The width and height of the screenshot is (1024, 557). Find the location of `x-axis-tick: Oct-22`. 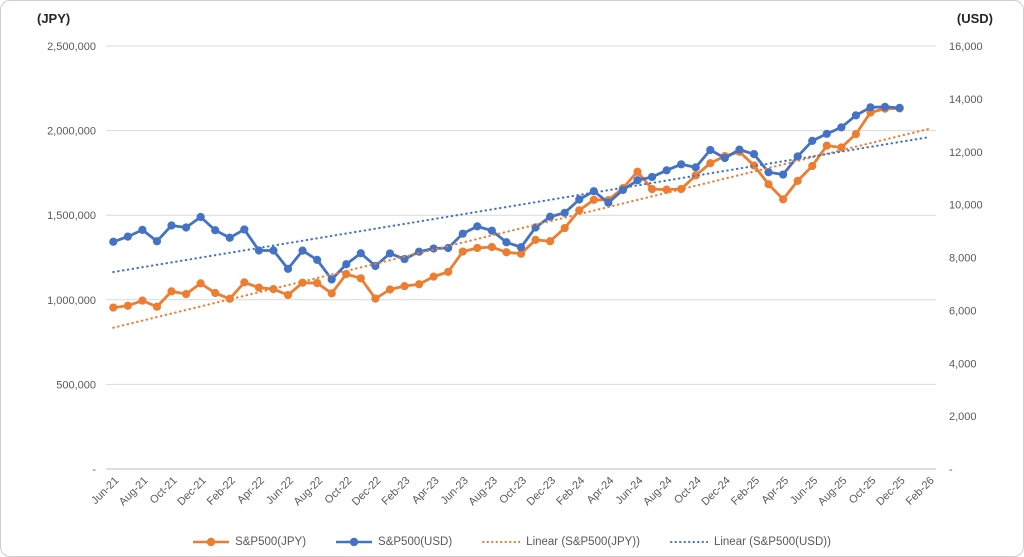

x-axis-tick: Oct-22 is located at coordinates (339, 491).